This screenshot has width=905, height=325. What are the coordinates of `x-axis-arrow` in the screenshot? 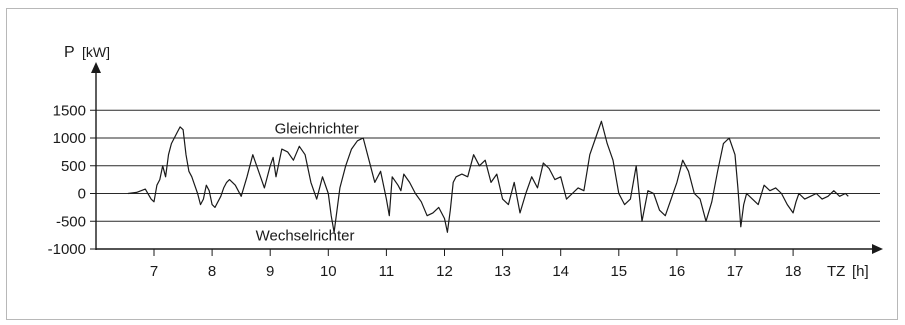 It's located at (877, 249).